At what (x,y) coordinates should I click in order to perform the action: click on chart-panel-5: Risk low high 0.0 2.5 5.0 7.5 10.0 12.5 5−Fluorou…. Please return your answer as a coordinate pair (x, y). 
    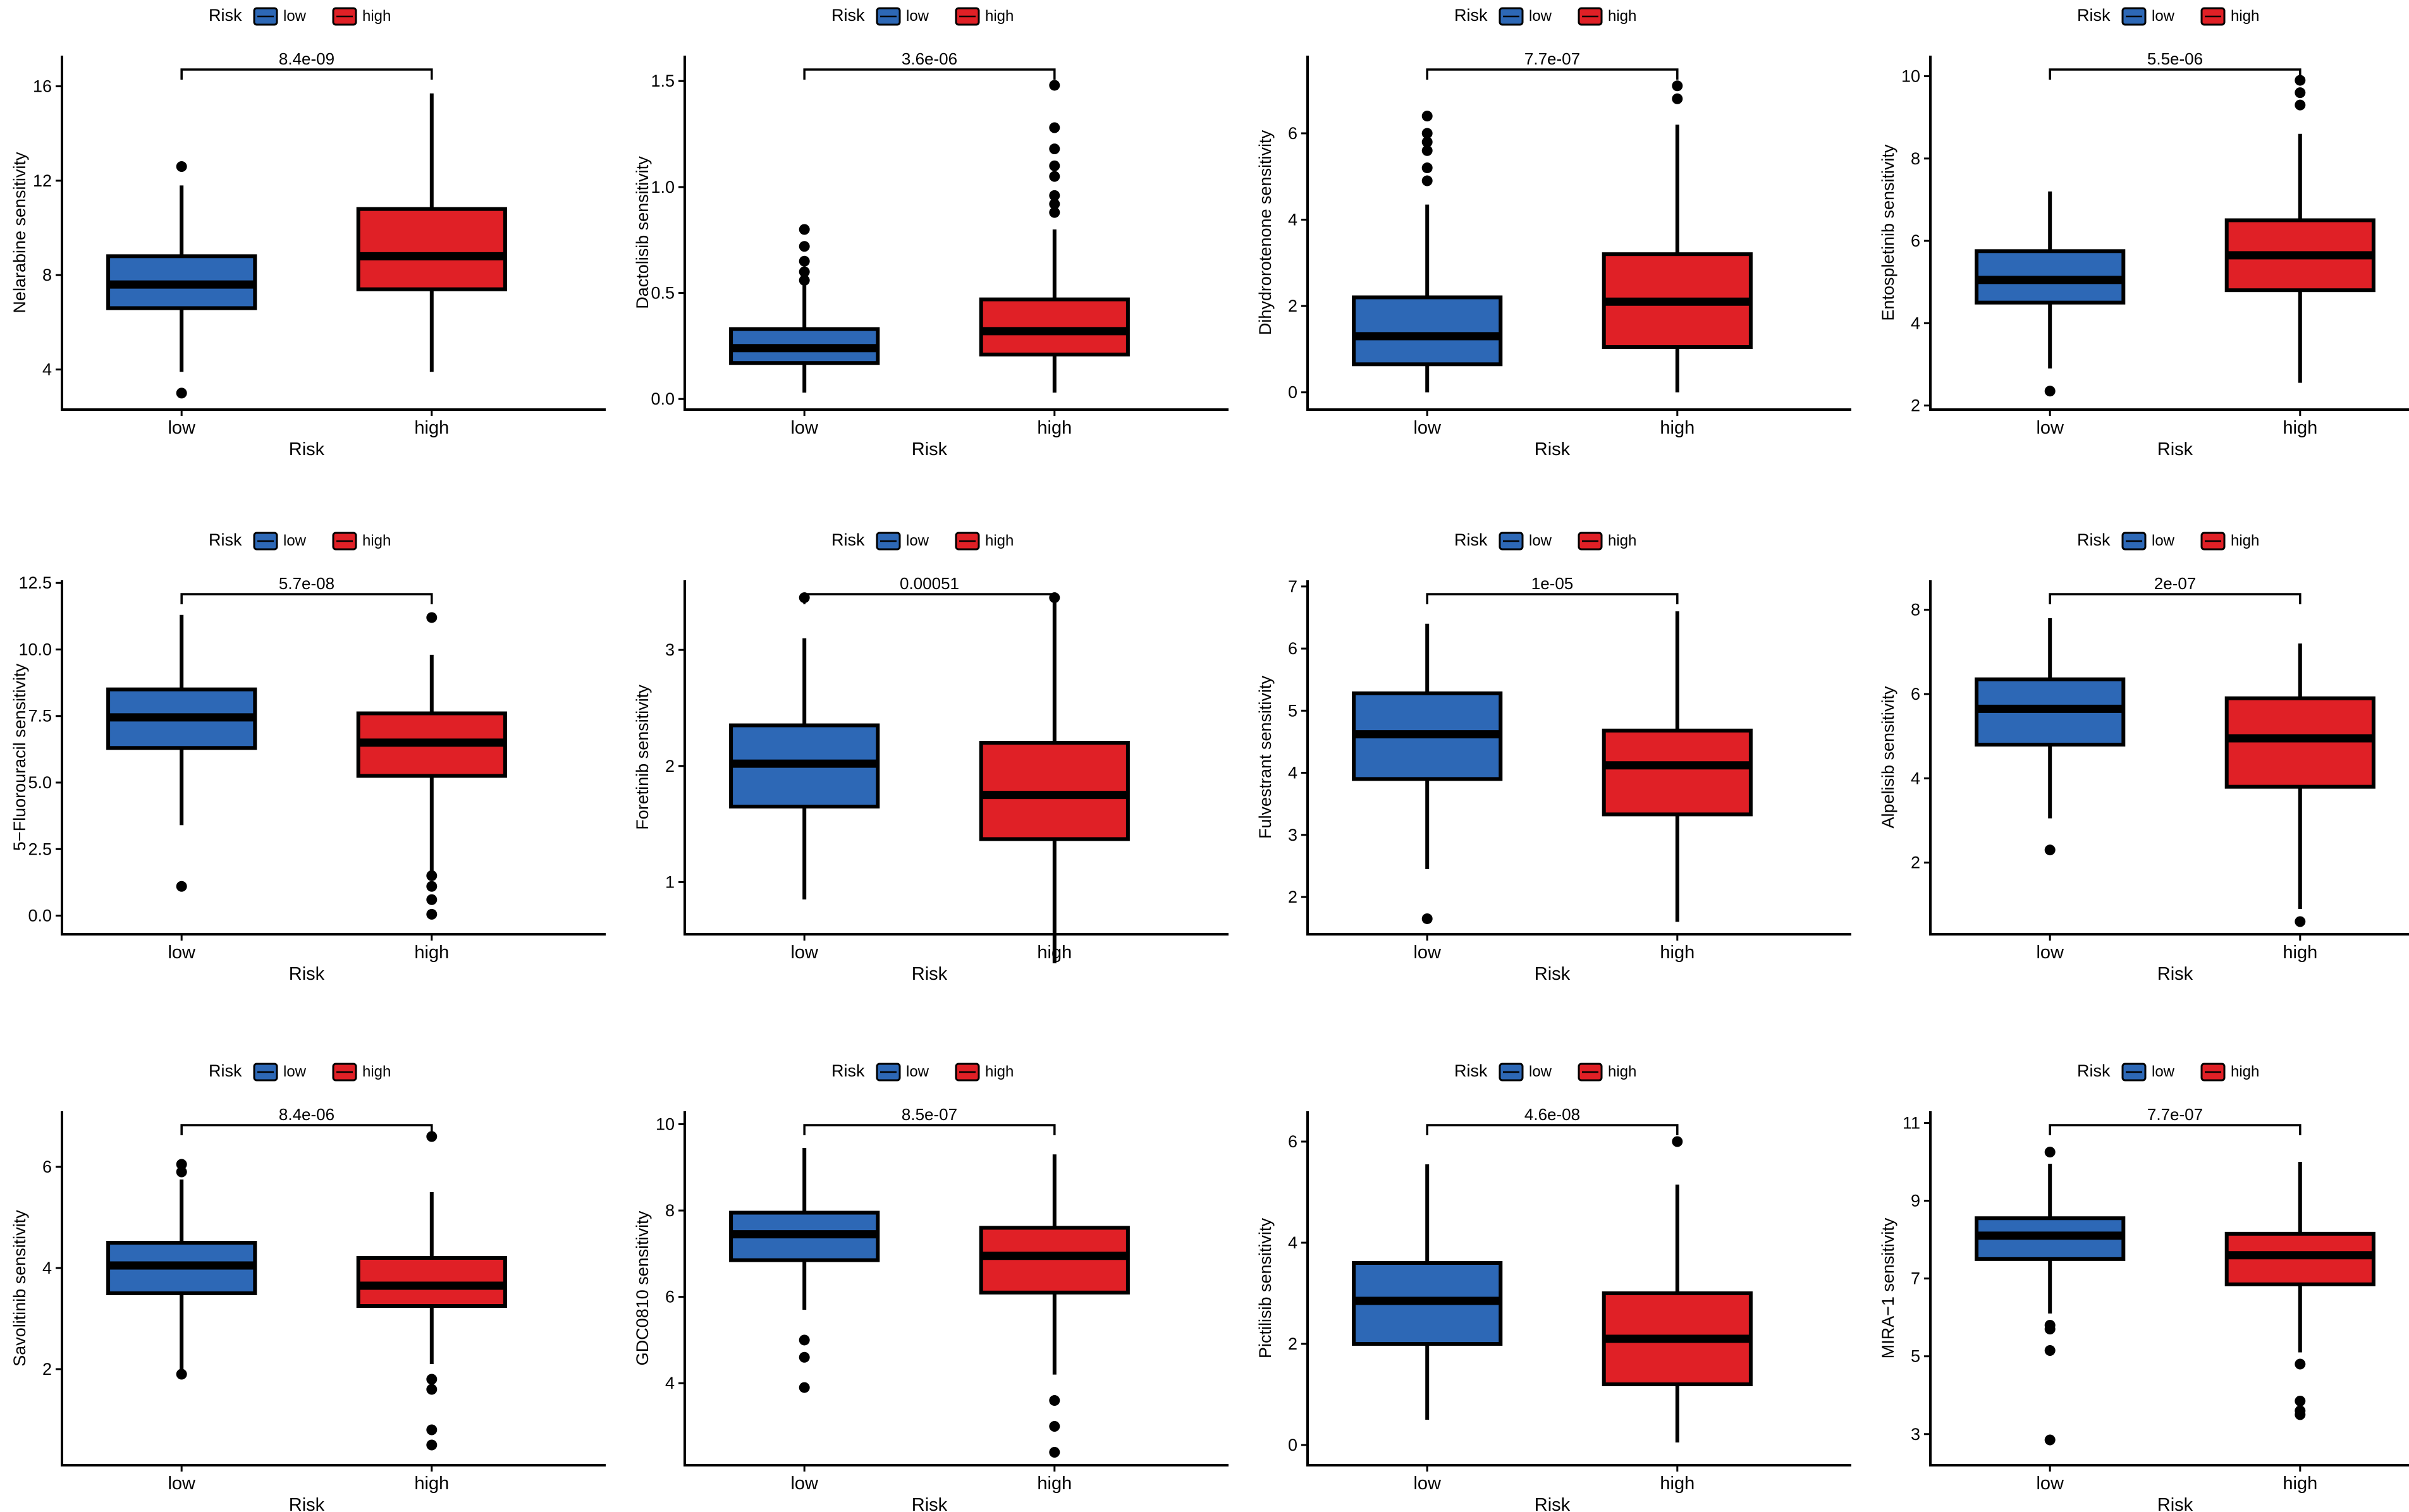
    Looking at the image, I should click on (308, 757).